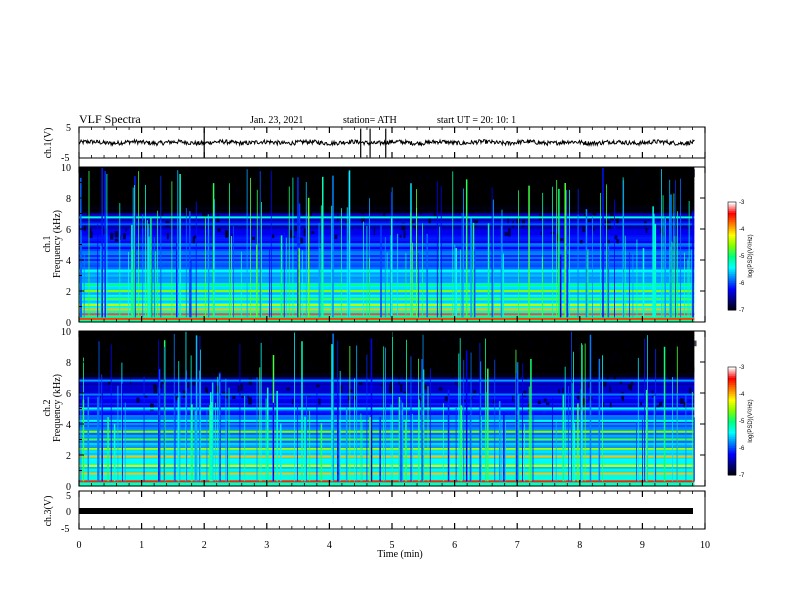 The width and height of the screenshot is (792, 612). I want to click on ch2-spectrogram-band, so click(387, 408).